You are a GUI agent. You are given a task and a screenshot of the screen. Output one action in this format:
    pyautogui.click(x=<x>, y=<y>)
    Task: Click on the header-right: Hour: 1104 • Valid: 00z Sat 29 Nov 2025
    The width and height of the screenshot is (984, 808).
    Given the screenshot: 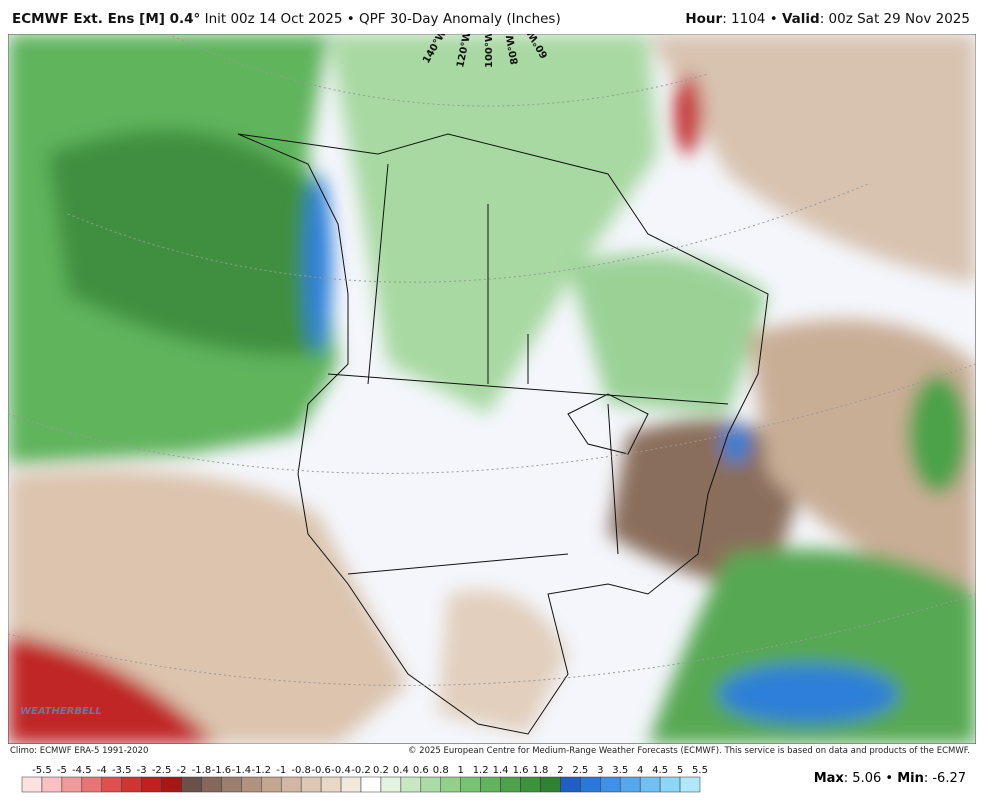 What is the action you would take?
    pyautogui.click(x=827, y=19)
    